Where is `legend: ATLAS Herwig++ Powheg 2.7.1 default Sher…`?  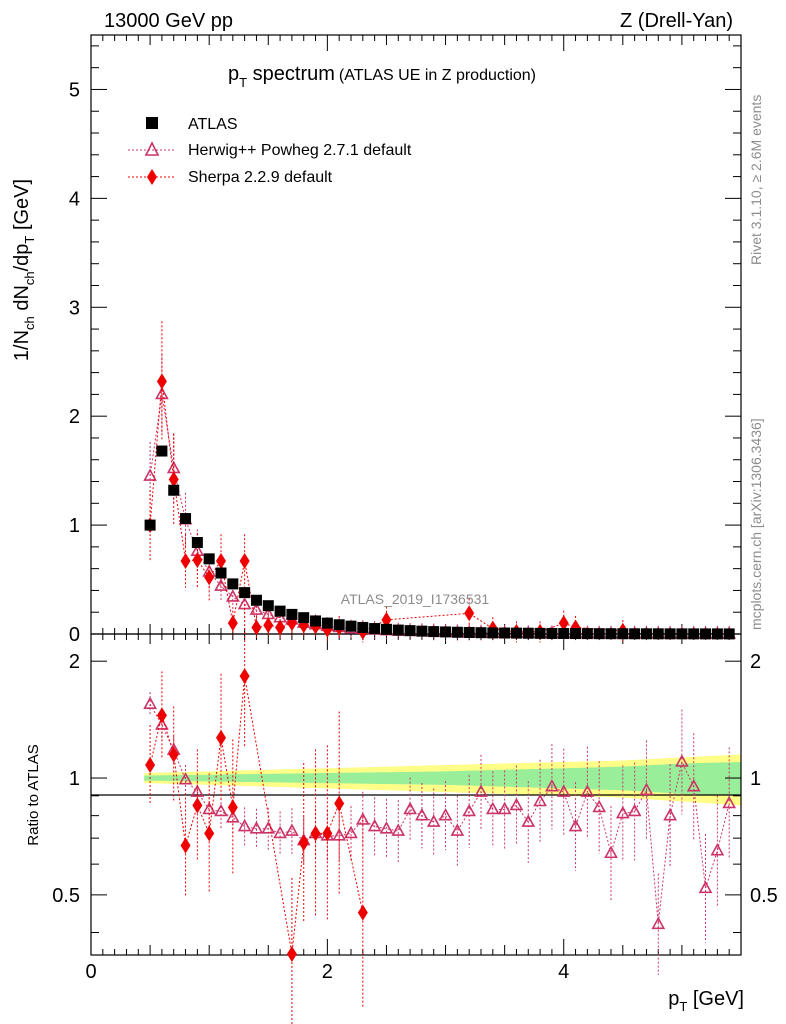 legend: ATLAS Herwig++ Powheg 2.7.1 default Sher… is located at coordinates (270, 151).